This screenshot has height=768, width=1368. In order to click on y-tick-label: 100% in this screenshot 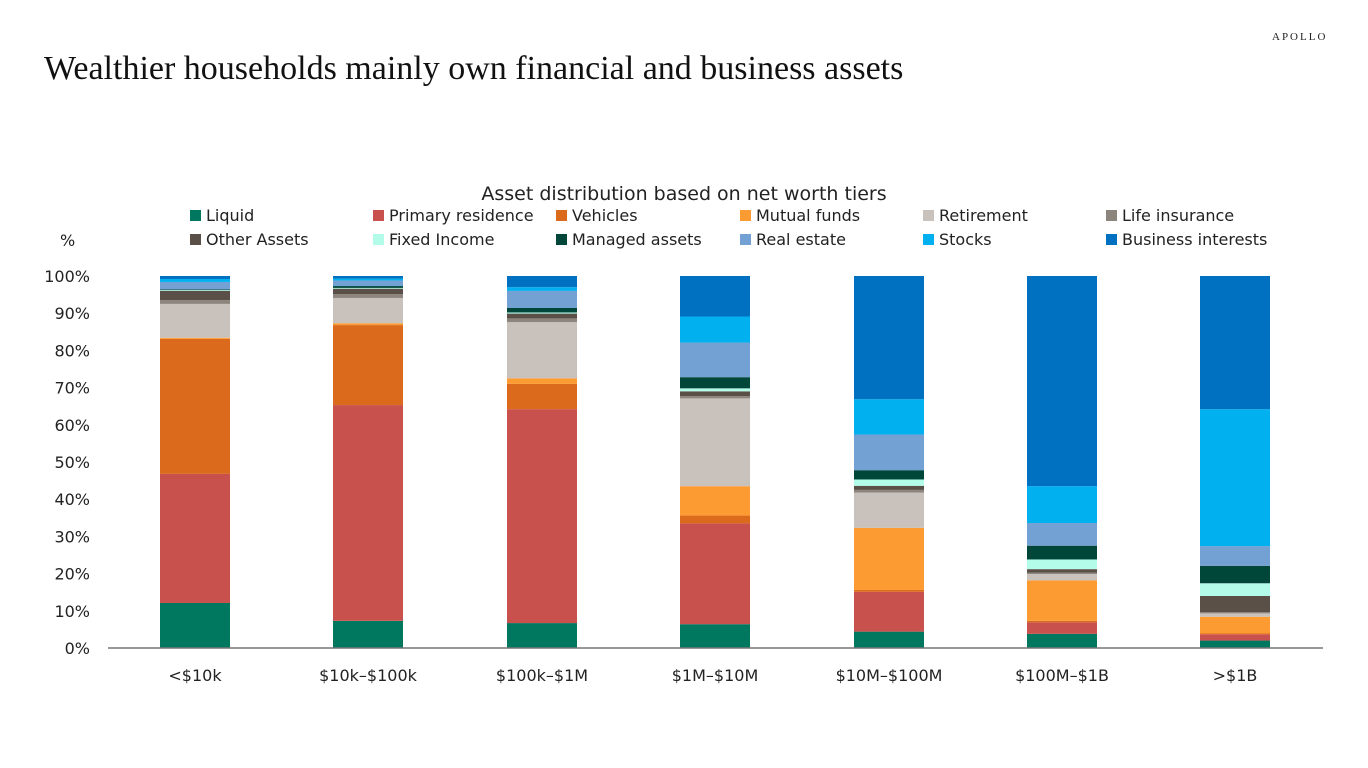, I will do `click(67, 276)`.